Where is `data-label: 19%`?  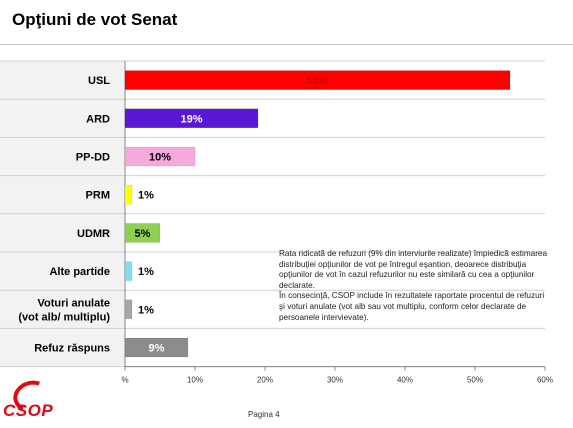 data-label: 19% is located at coordinates (191, 119).